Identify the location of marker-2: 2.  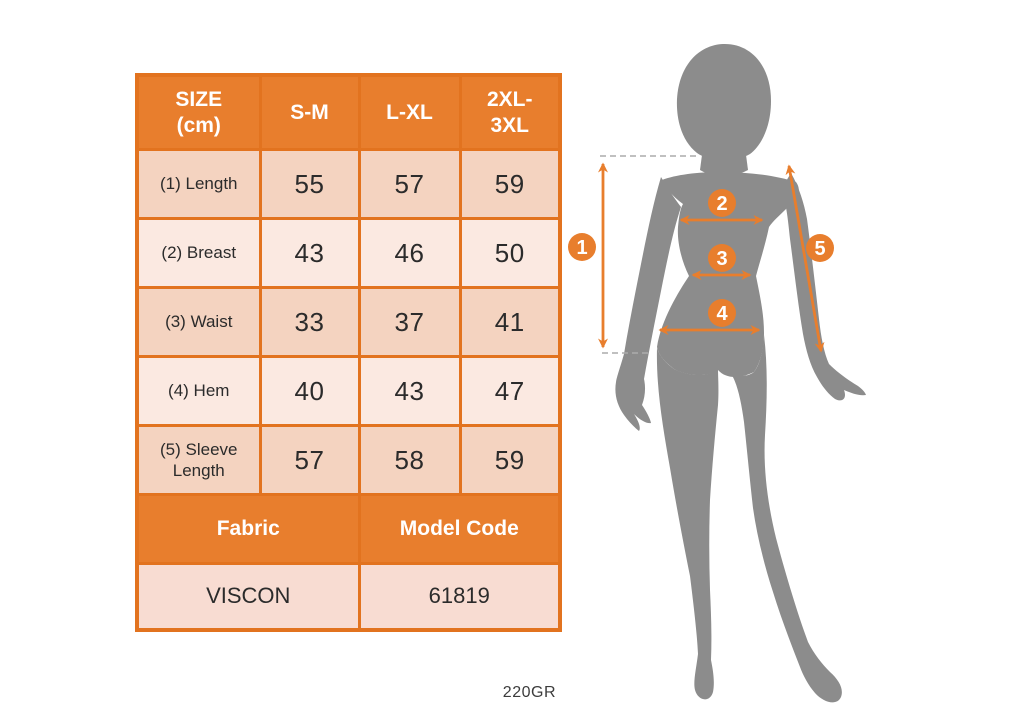
(722, 203).